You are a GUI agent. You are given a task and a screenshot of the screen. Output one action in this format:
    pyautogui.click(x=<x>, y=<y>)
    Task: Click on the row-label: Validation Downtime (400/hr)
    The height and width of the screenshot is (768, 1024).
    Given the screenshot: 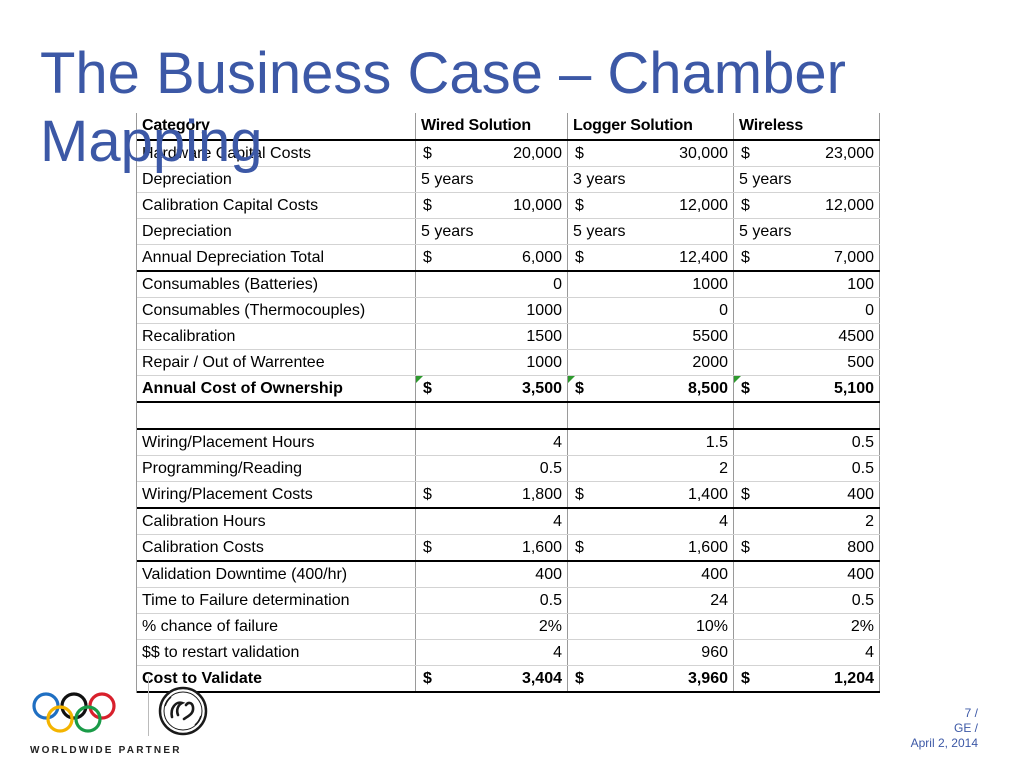 What is the action you would take?
    pyautogui.click(x=276, y=574)
    